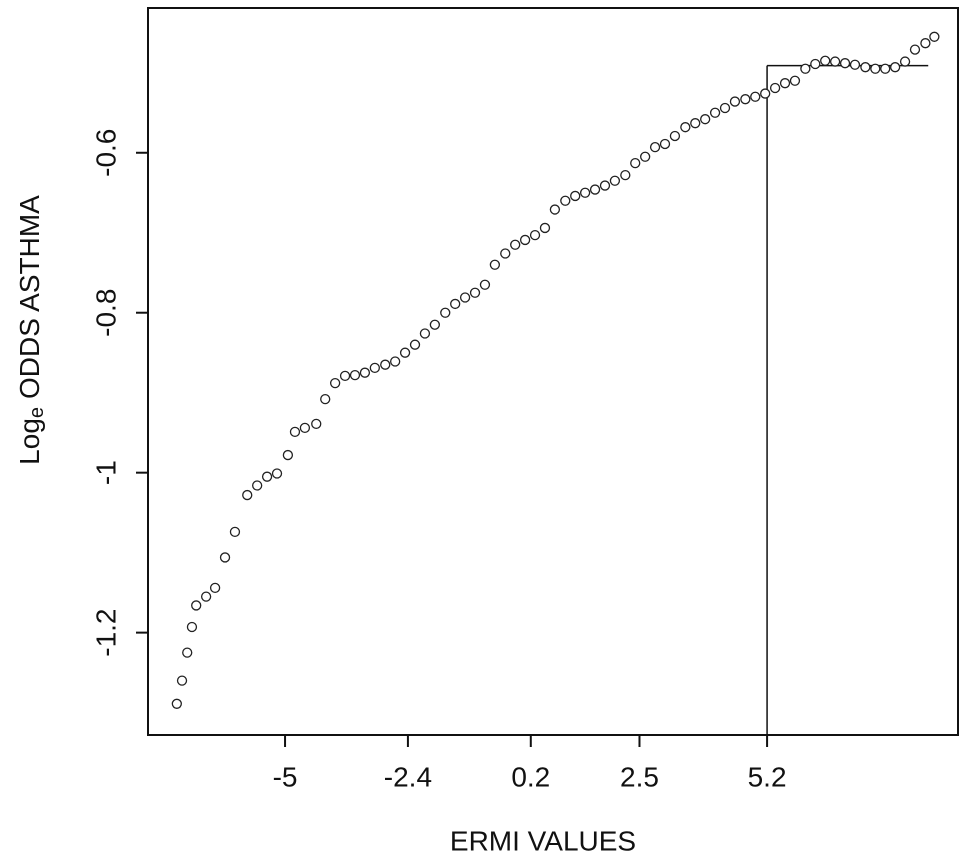 The height and width of the screenshot is (868, 960). Describe the element at coordinates (29, 441) in the screenshot. I see `y-label-base: Log` at that location.